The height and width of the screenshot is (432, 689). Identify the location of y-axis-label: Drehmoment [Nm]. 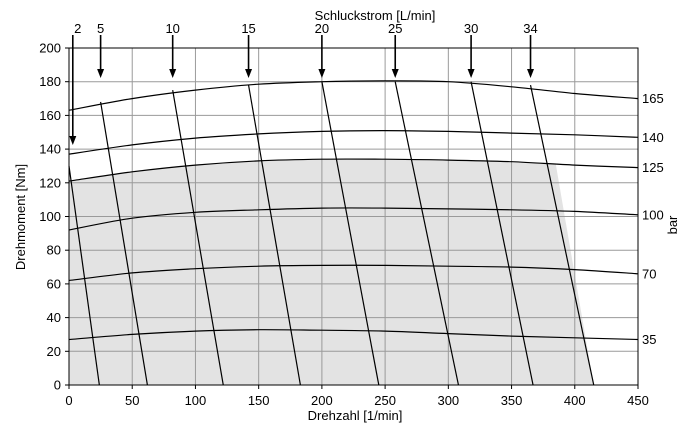
(20, 217).